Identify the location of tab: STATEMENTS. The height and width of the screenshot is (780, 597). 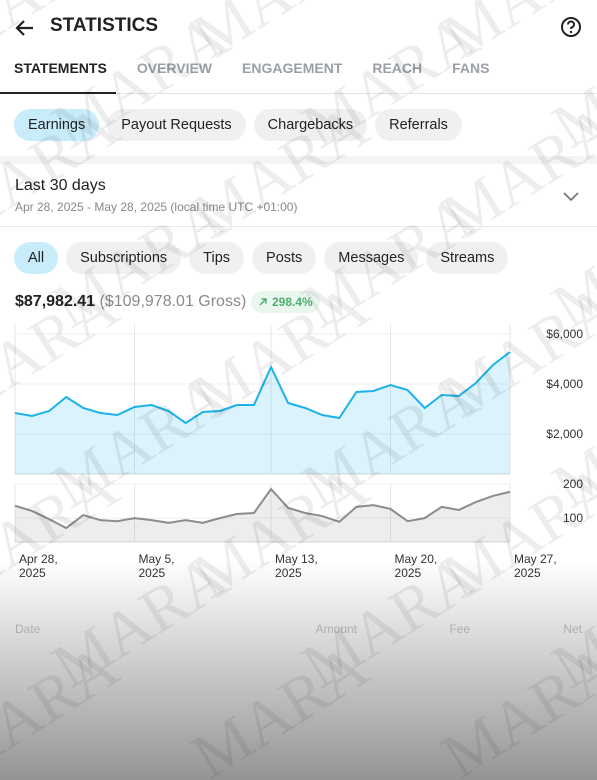
(60, 68).